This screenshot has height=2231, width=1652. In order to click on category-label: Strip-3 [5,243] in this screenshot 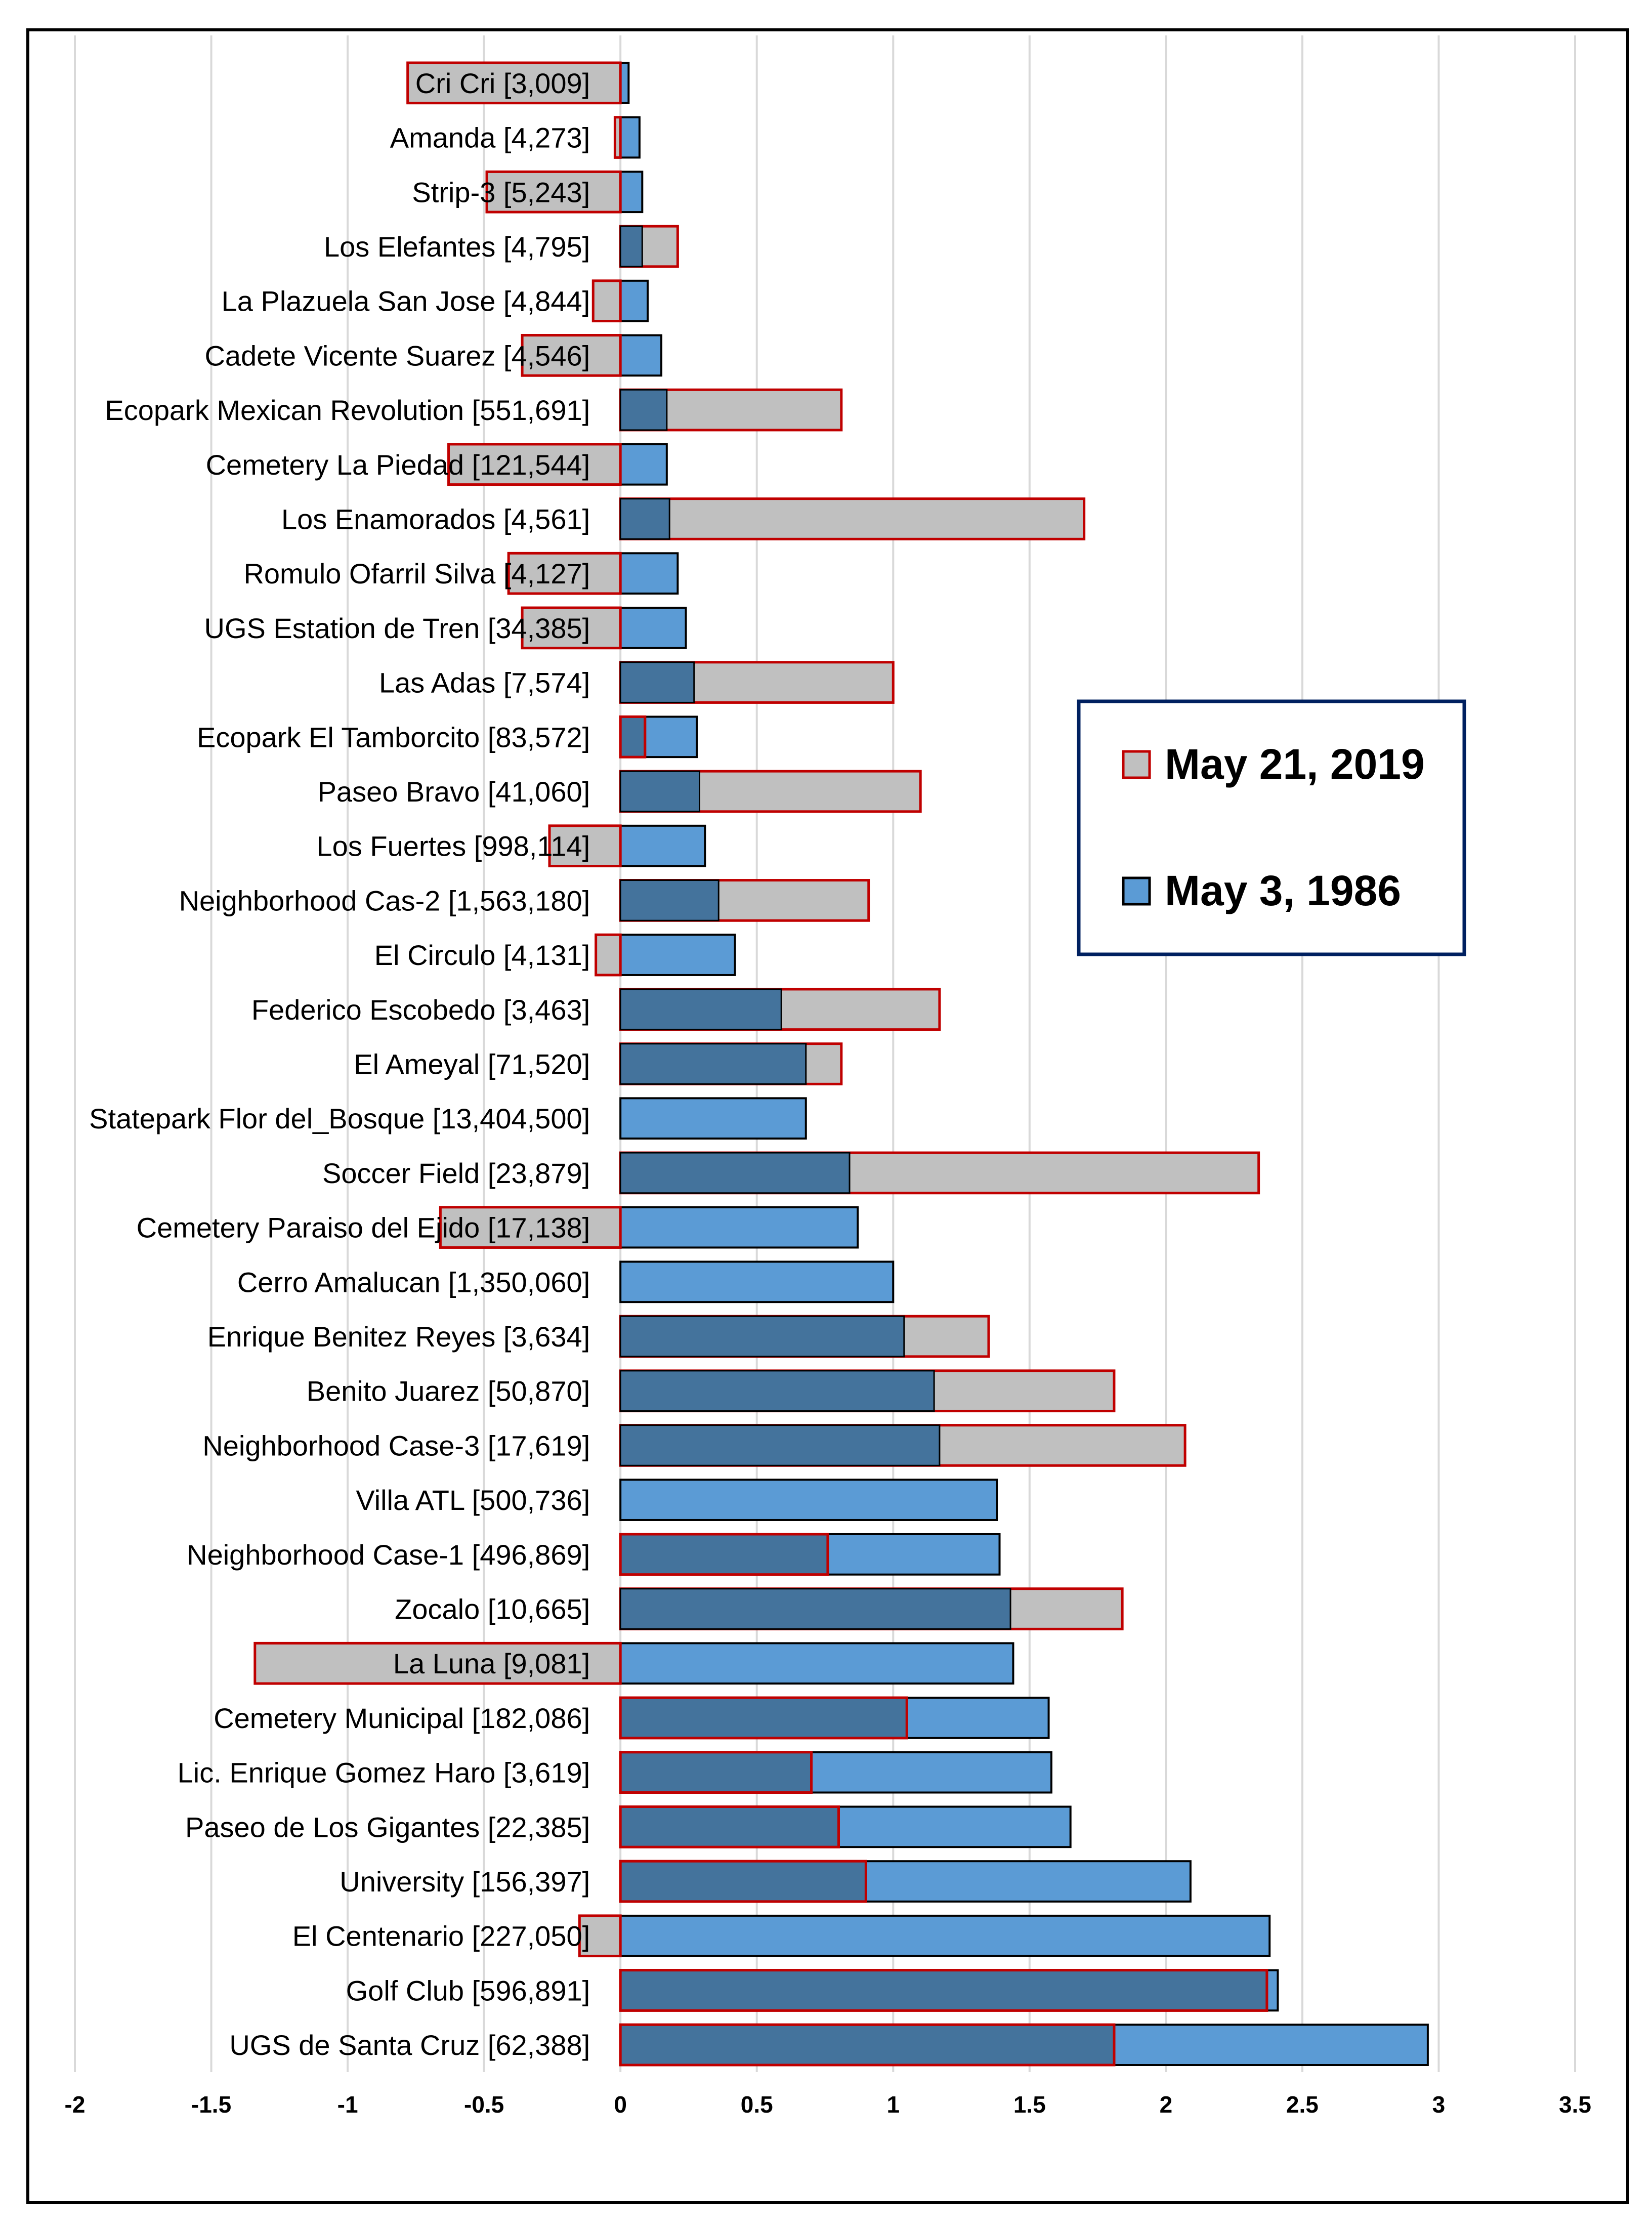, I will do `click(501, 192)`.